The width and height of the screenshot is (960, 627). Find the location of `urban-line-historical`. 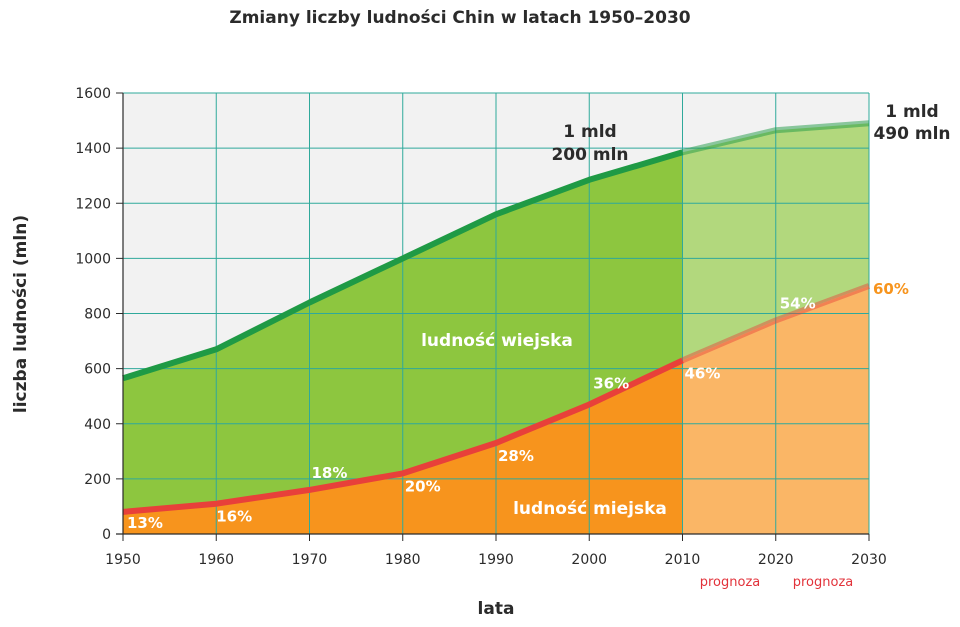

urban-line-historical is located at coordinates (403, 436).